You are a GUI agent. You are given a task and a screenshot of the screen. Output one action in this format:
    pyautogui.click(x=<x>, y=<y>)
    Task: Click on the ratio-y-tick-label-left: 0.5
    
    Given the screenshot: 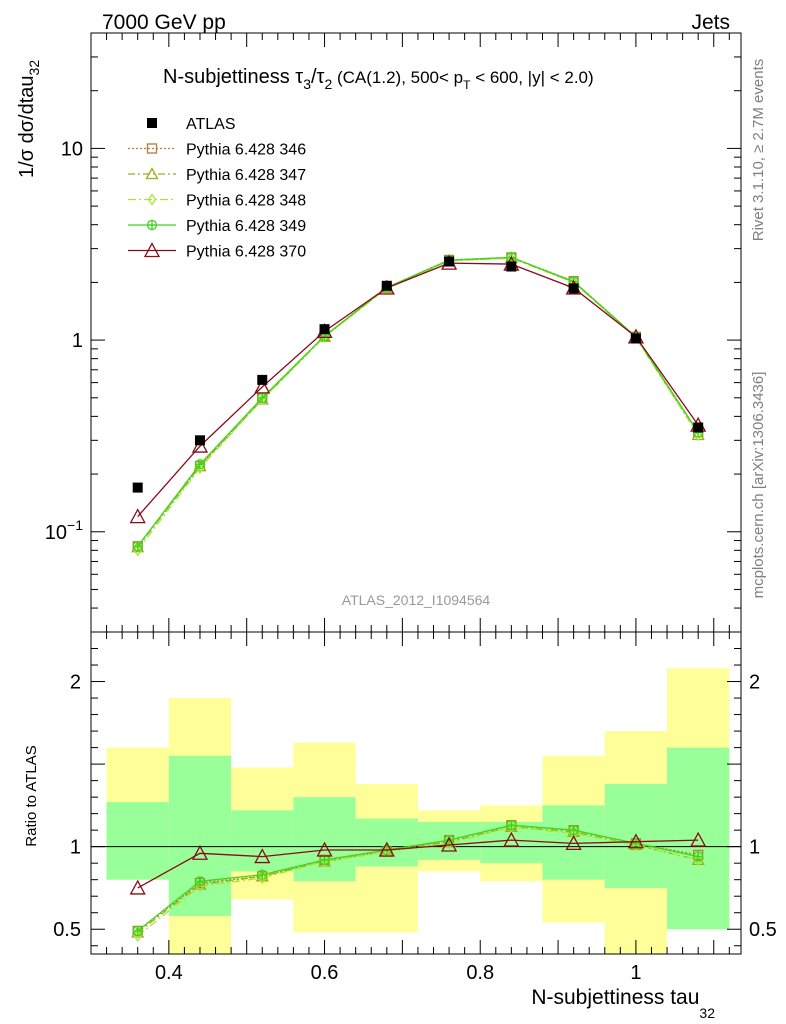 What is the action you would take?
    pyautogui.click(x=67, y=930)
    